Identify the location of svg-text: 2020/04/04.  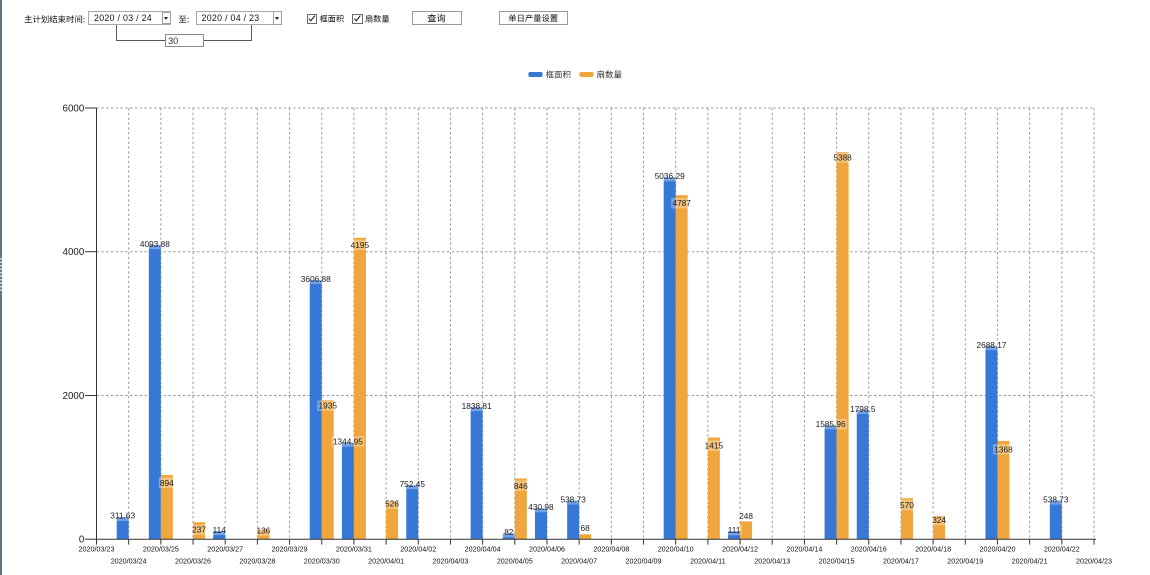
(483, 548).